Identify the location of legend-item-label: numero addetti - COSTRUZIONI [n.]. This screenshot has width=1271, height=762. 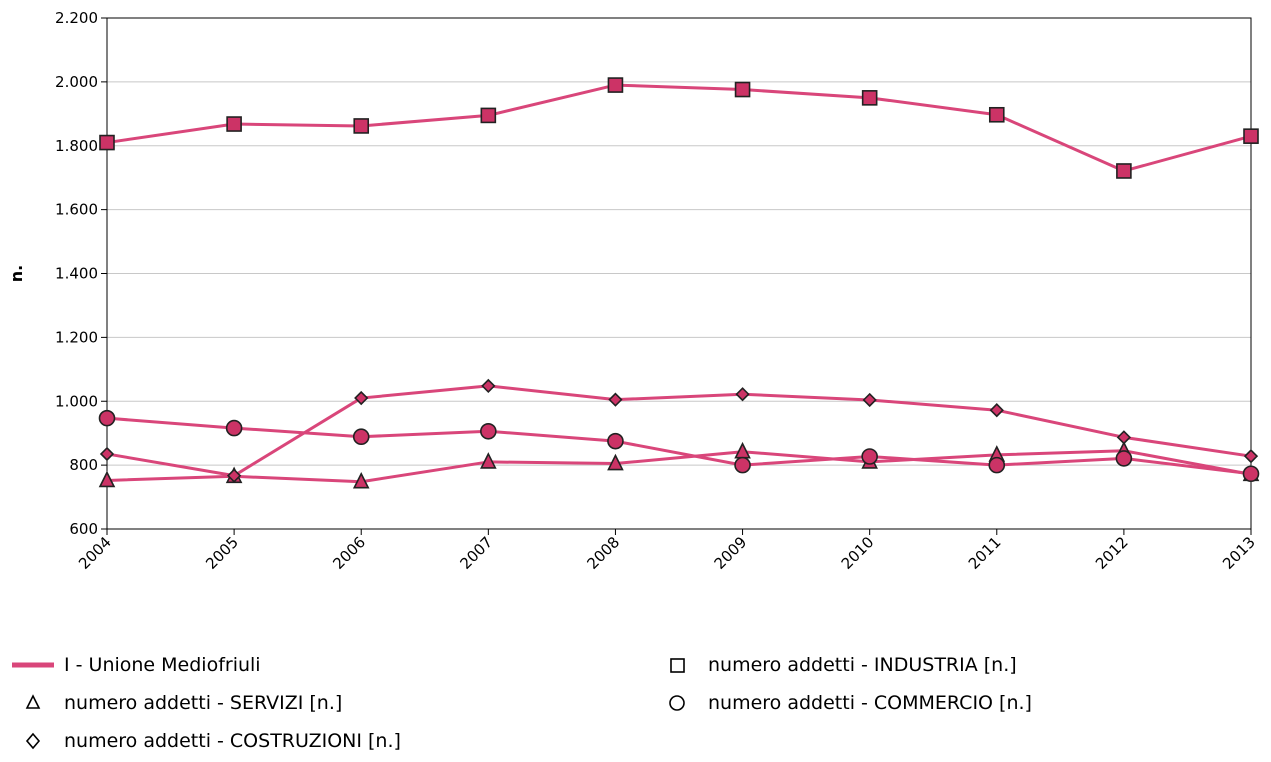
(232, 741).